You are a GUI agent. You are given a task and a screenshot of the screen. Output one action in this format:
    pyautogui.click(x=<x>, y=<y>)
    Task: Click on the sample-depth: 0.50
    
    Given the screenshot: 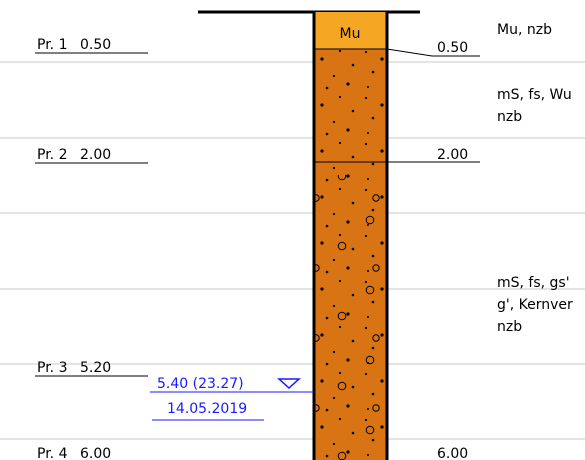 What is the action you would take?
    pyautogui.click(x=95, y=45)
    